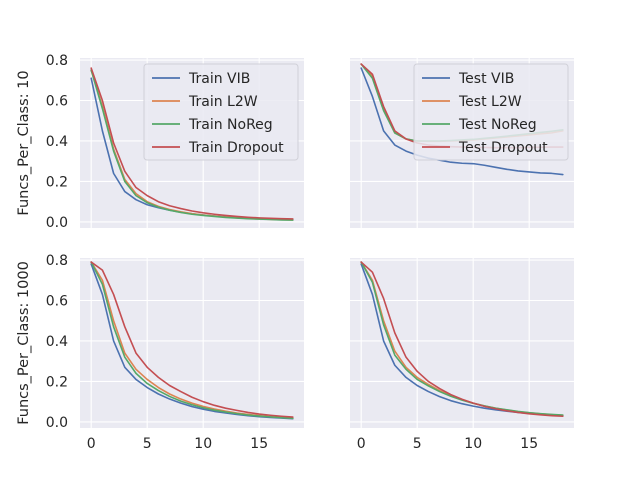  What do you see at coordinates (236, 148) in the screenshot?
I see `legend-label: Train Dropout` at bounding box center [236, 148].